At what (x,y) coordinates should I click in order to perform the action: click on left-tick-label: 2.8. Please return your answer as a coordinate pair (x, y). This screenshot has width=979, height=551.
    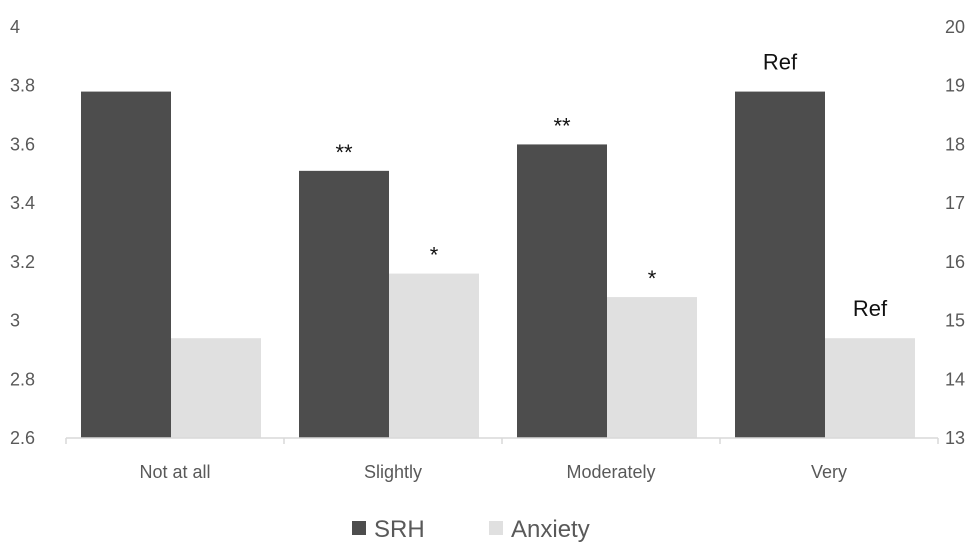
    Looking at the image, I should click on (22, 379).